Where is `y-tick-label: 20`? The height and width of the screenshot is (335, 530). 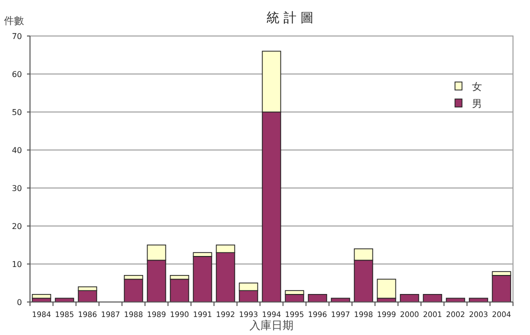
y-tick-label: 20 is located at coordinates (17, 226).